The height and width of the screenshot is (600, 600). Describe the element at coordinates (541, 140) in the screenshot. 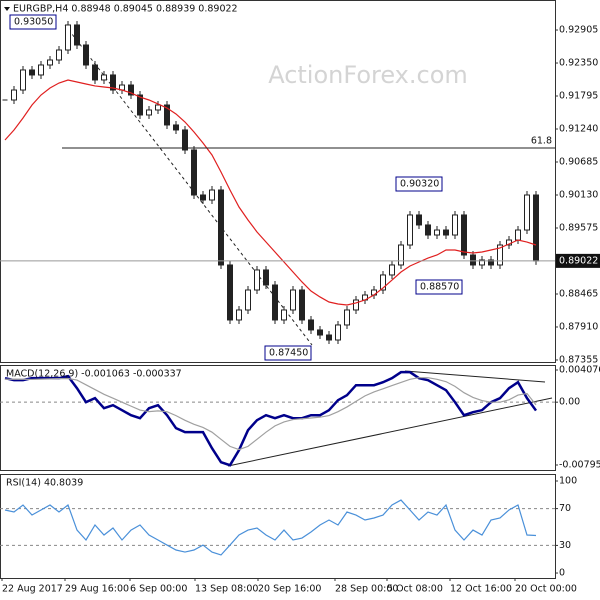

I see `level-label: 61.8` at that location.